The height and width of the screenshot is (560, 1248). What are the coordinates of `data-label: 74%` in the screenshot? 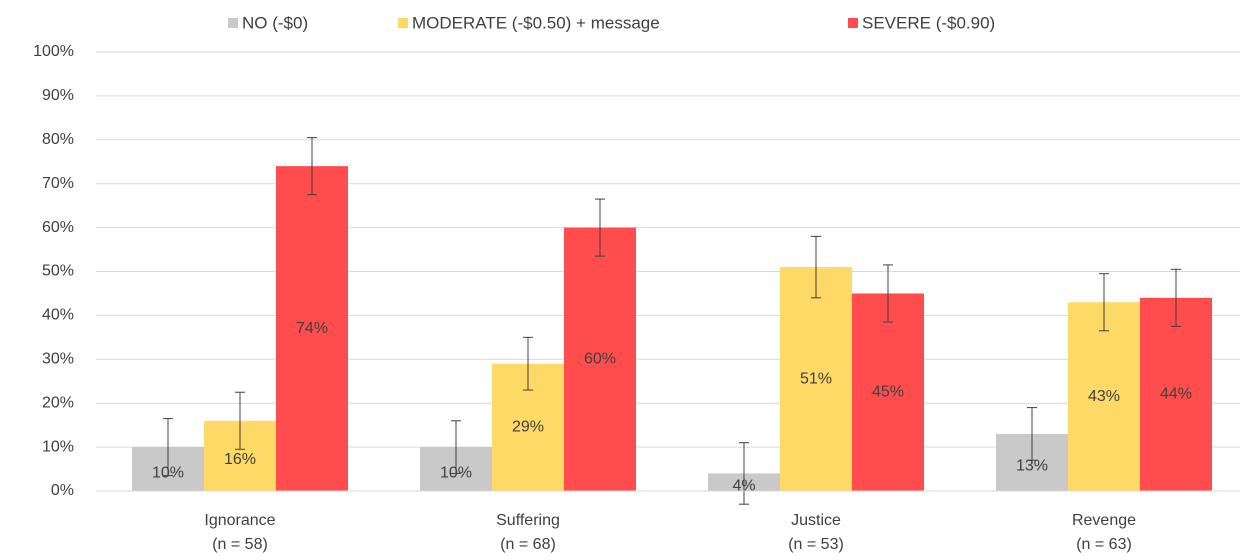 It's located at (312, 328).